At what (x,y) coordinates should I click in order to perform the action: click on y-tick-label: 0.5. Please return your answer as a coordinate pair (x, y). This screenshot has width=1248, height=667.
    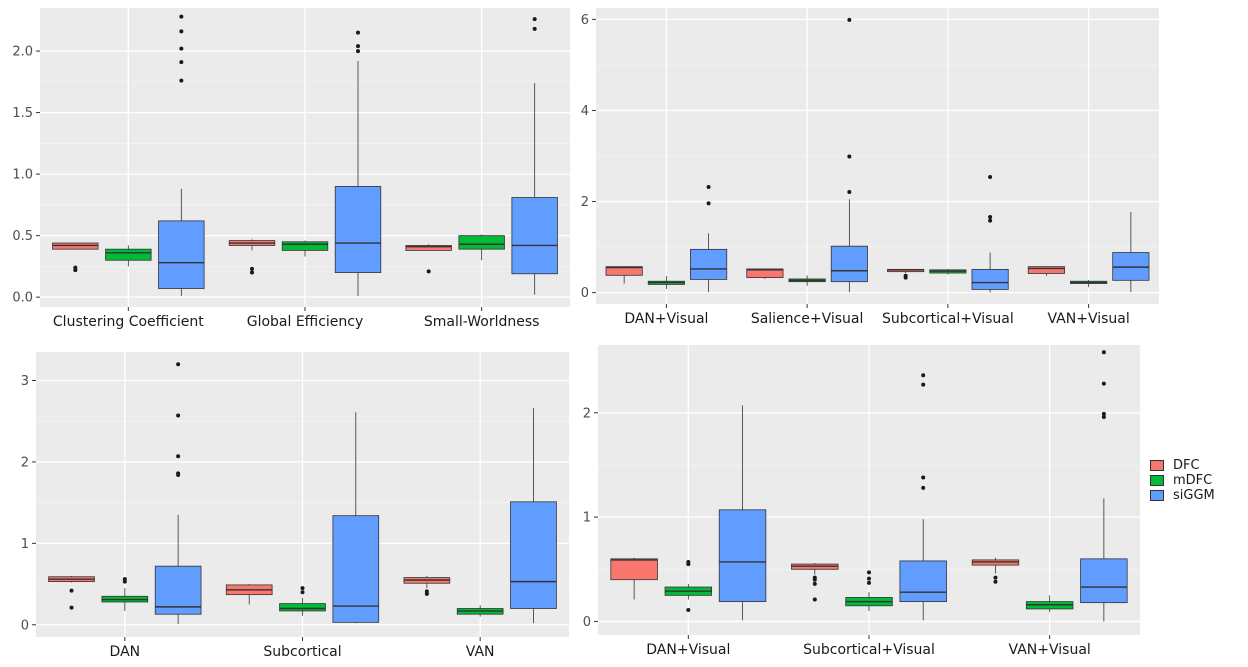
    Looking at the image, I should click on (22, 236).